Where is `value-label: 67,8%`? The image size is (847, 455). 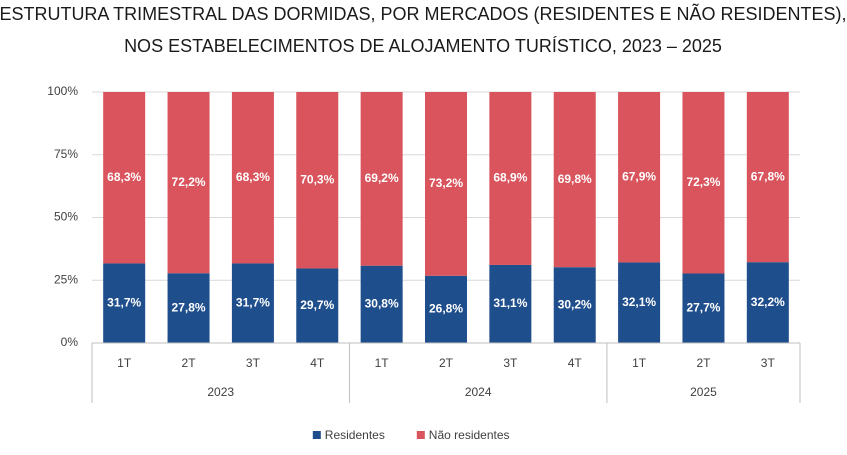
value-label: 67,8% is located at coordinates (768, 176).